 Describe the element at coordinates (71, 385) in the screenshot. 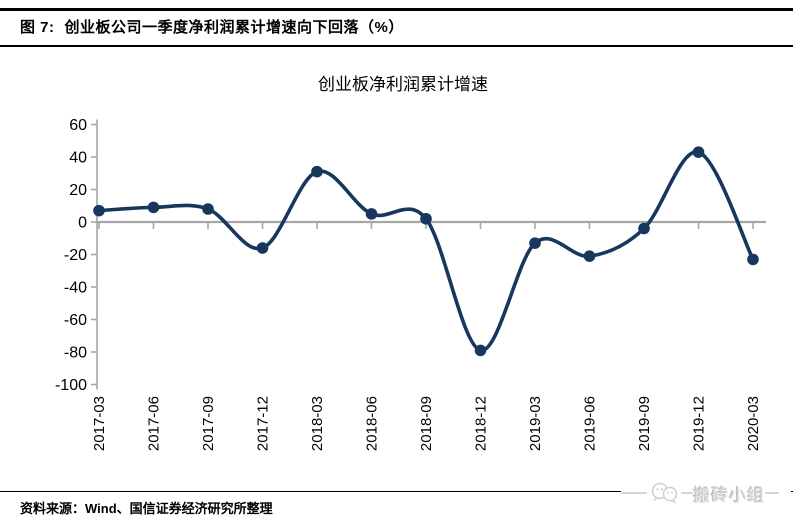

I see `y-tick-label: -100` at that location.